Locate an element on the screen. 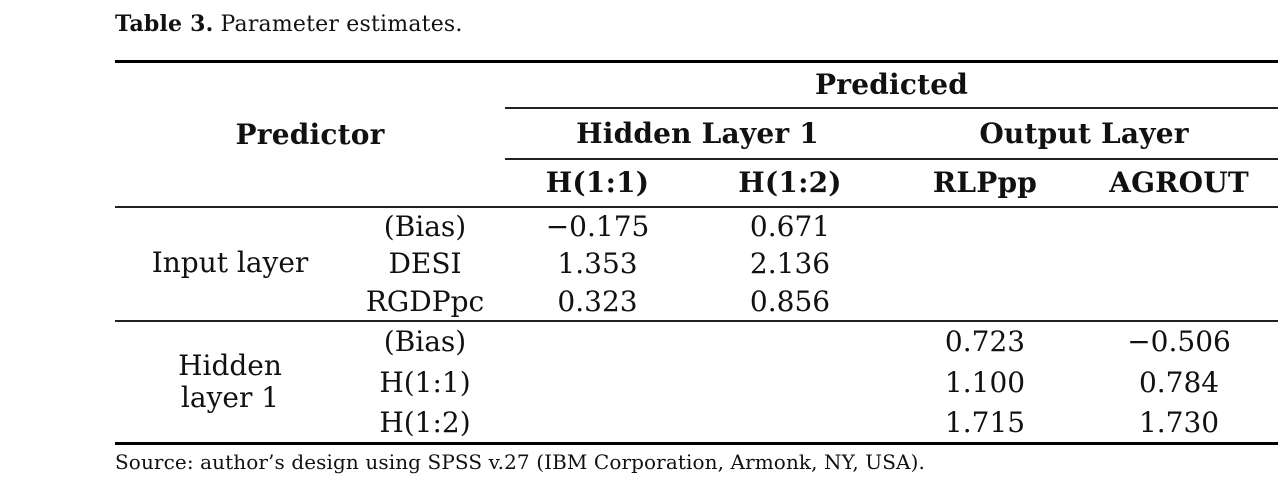 This screenshot has width=1280, height=484. cell-value-rlppp: 0.723 is located at coordinates (985, 341).